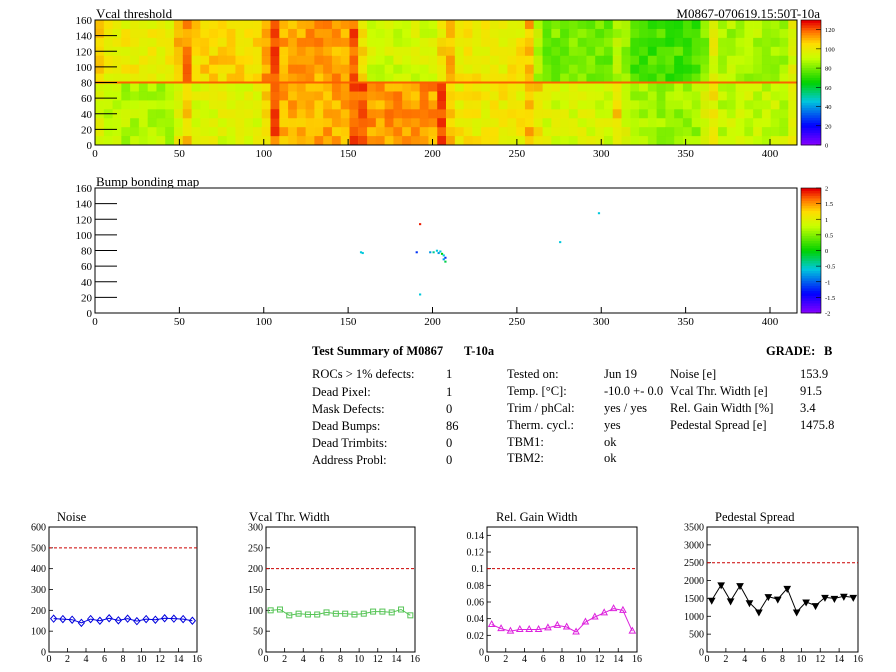  Describe the element at coordinates (341, 392) in the screenshot. I see `defect-label: Dead Pixel:` at that location.